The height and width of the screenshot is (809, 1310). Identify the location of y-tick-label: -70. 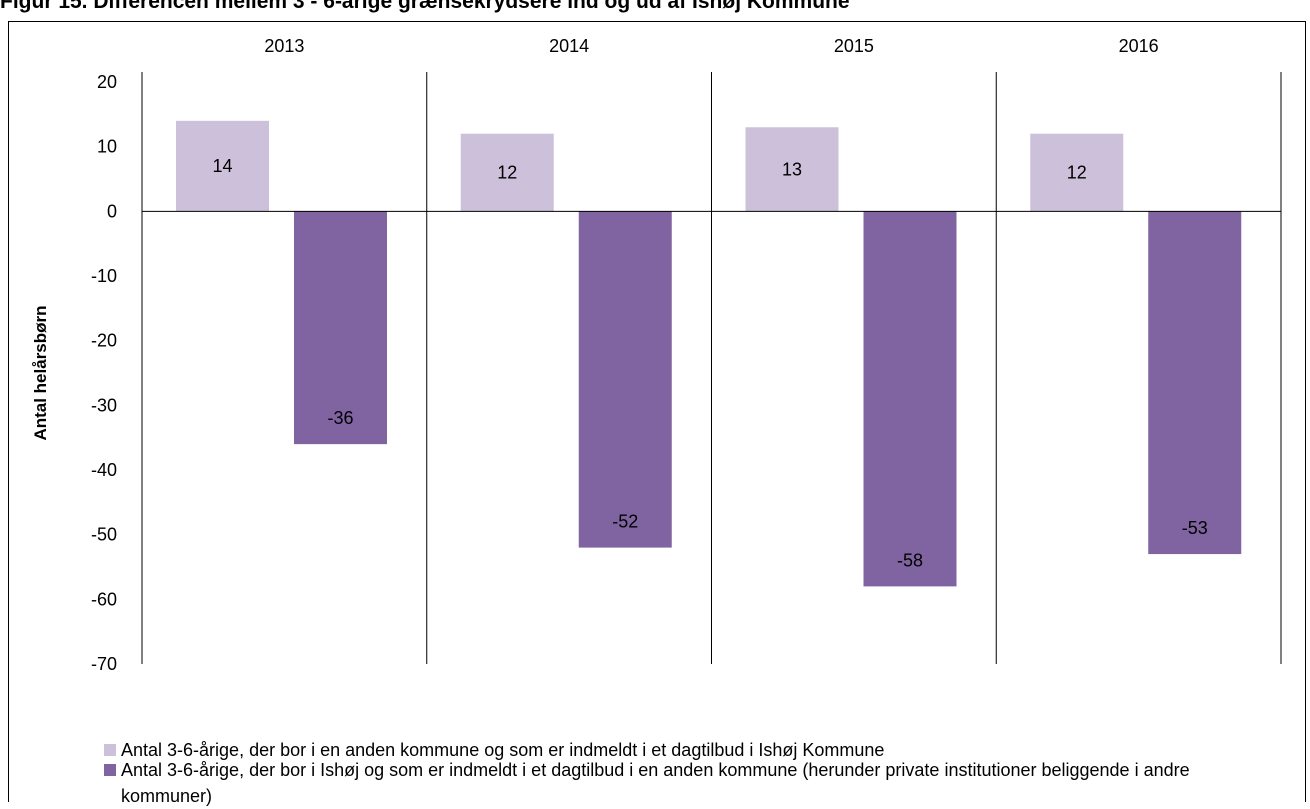
(104, 664).